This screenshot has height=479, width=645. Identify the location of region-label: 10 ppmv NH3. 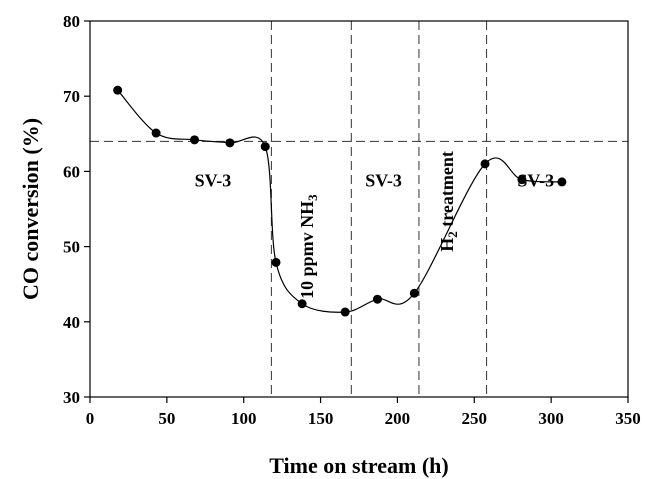
(308, 246).